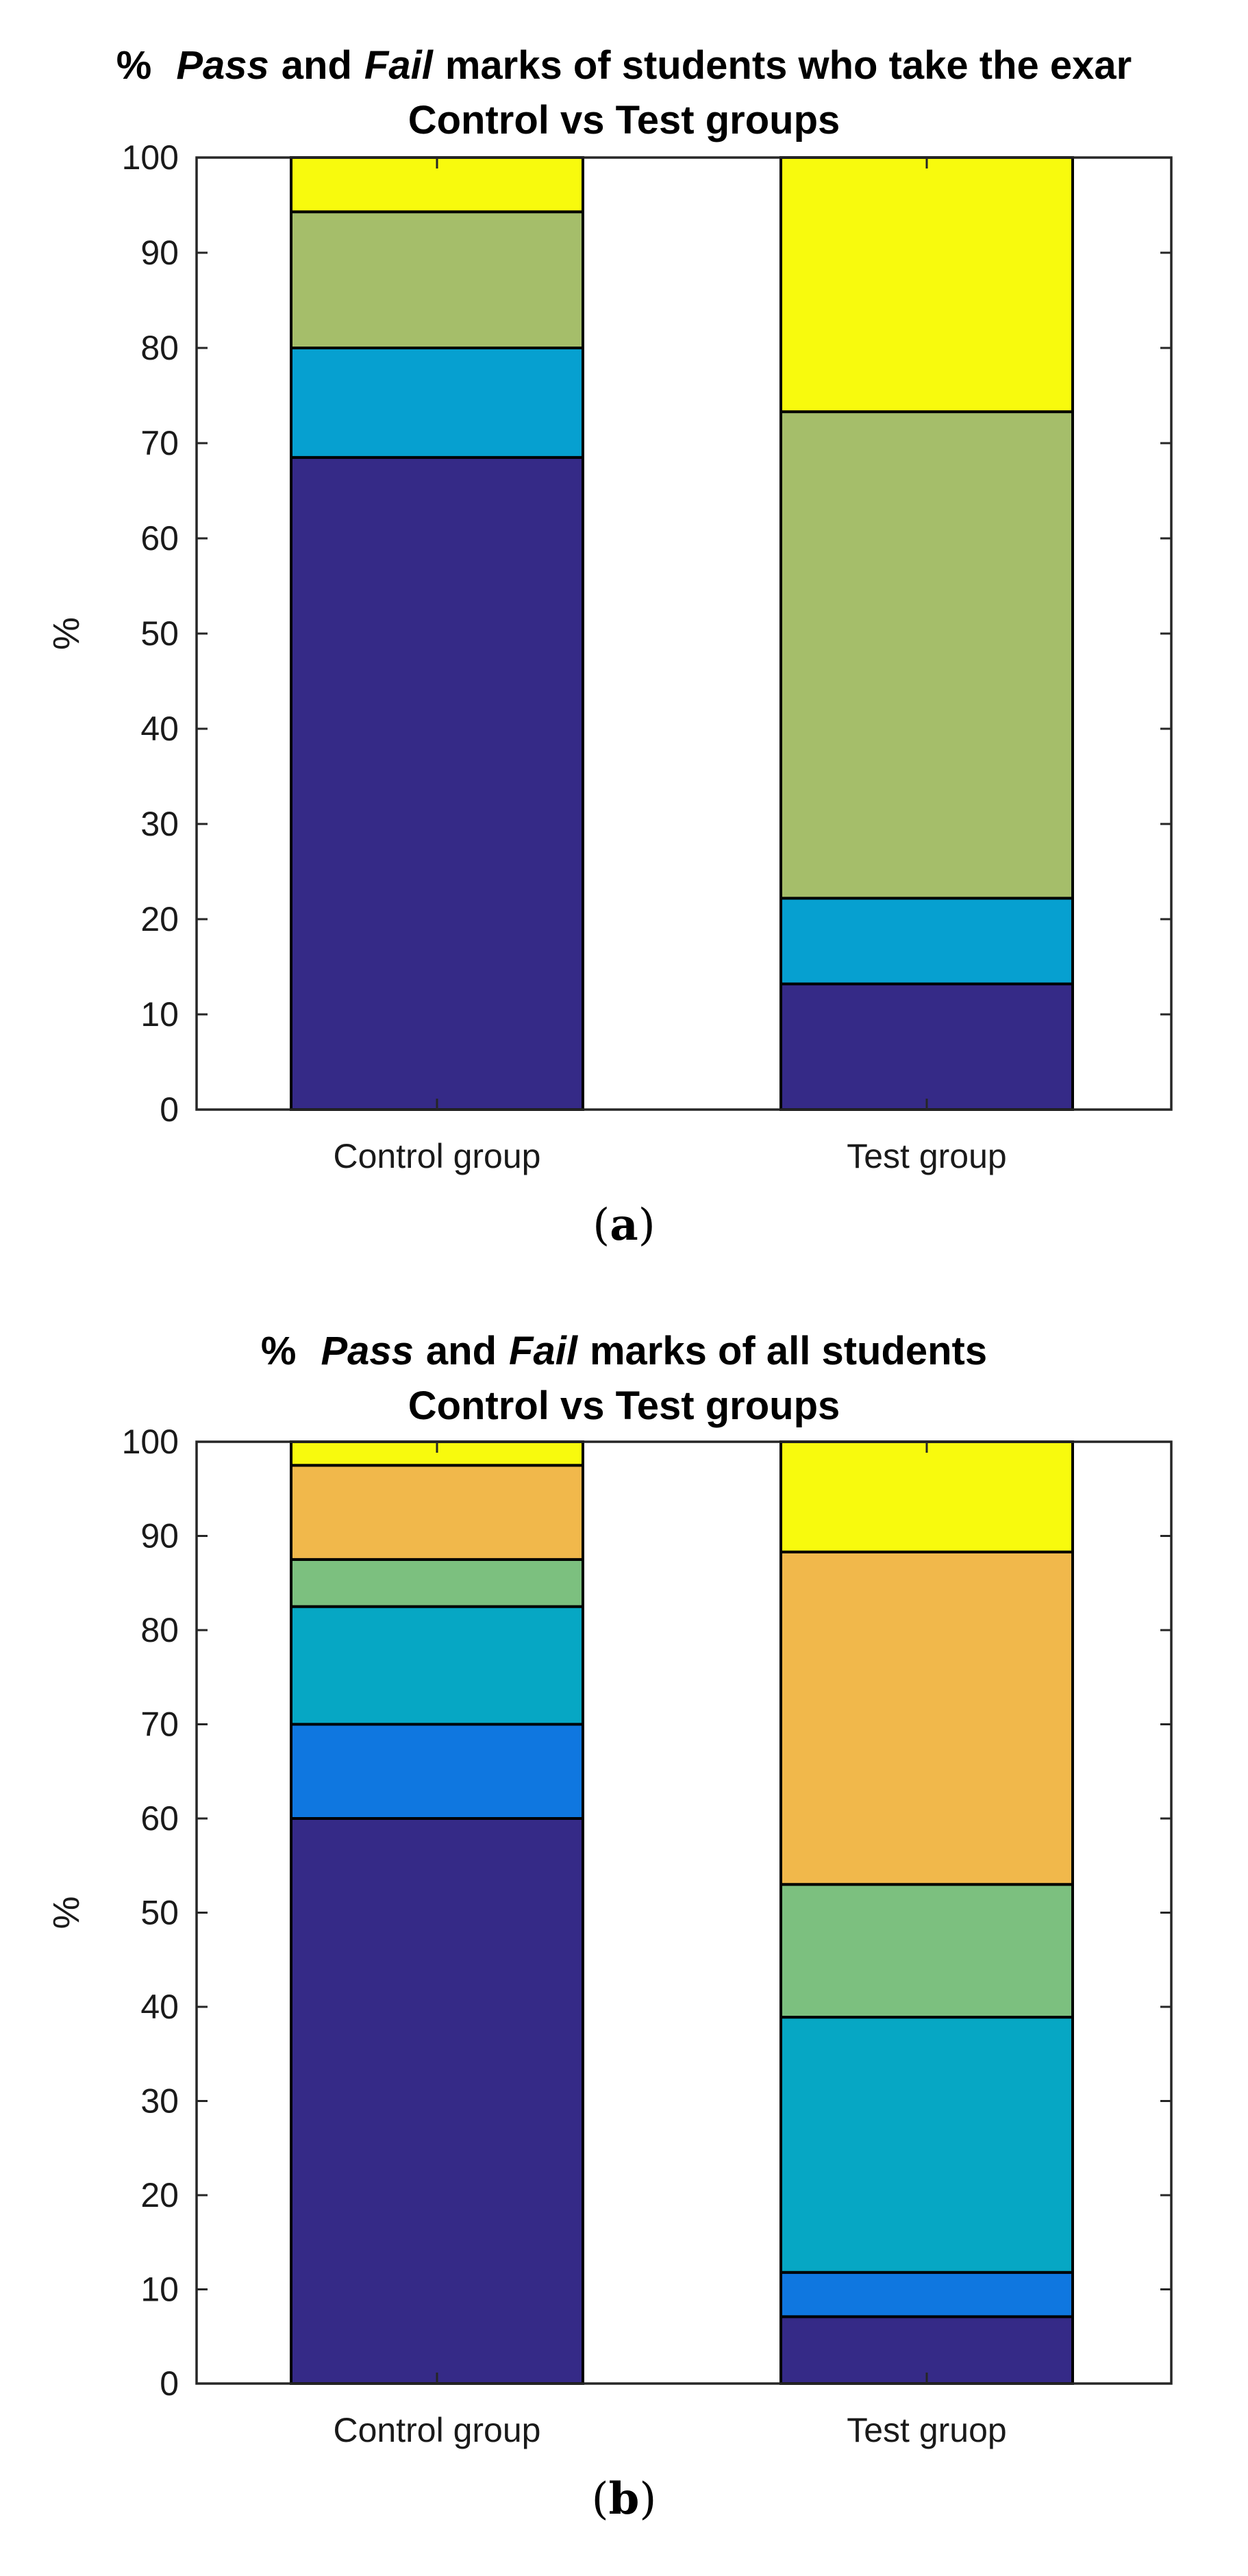 This screenshot has width=1248, height=2576. Describe the element at coordinates (926, 1156) in the screenshot. I see `x-tick-label: Test group` at that location.